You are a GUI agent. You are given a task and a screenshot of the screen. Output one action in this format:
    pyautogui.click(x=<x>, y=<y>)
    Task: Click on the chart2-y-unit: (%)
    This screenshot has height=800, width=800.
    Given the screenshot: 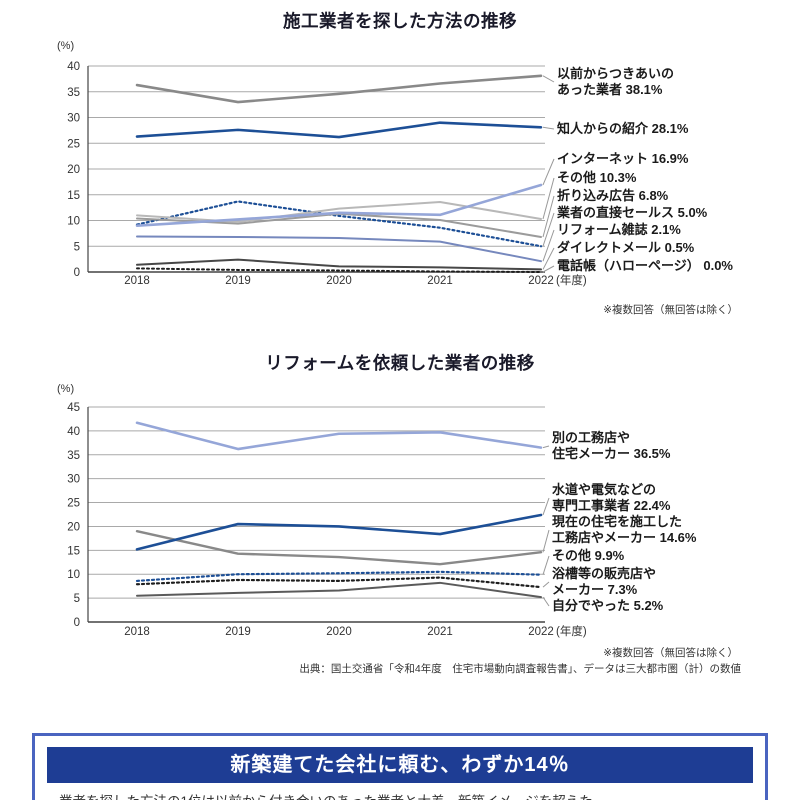 What is the action you would take?
    pyautogui.click(x=66, y=389)
    